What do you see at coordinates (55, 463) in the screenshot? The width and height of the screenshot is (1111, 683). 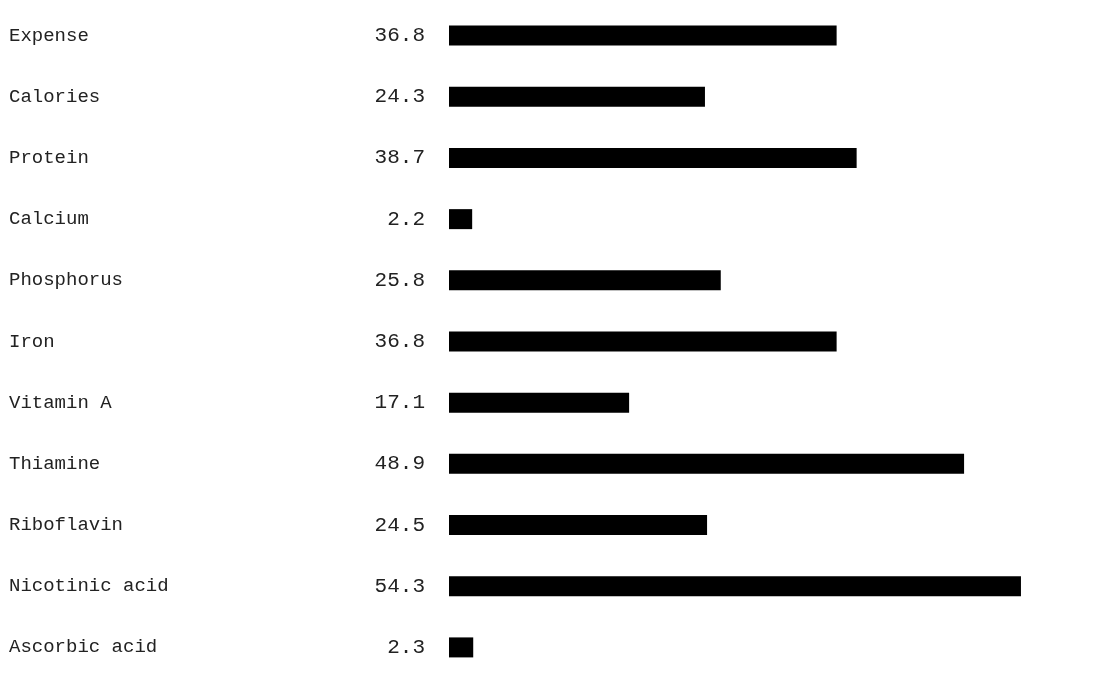 I see `y-tick-label: Thiamine` at bounding box center [55, 463].